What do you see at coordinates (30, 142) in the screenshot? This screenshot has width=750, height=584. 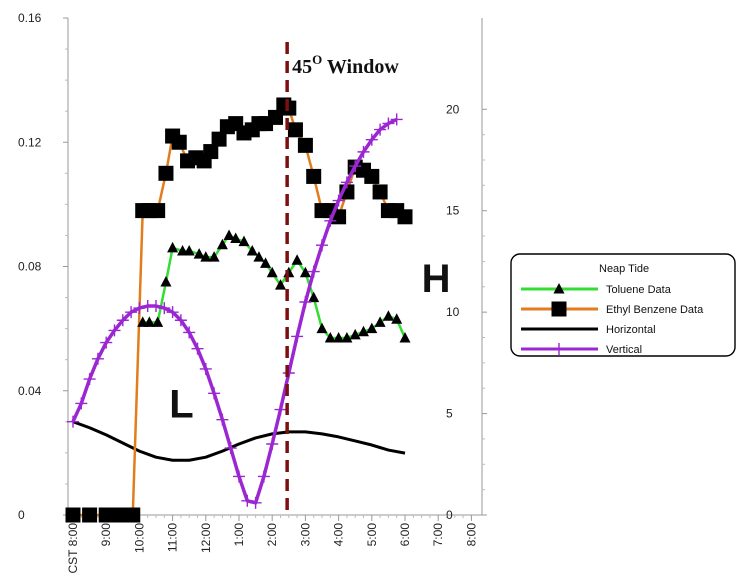 I see `left-tick-label: 0.12` at bounding box center [30, 142].